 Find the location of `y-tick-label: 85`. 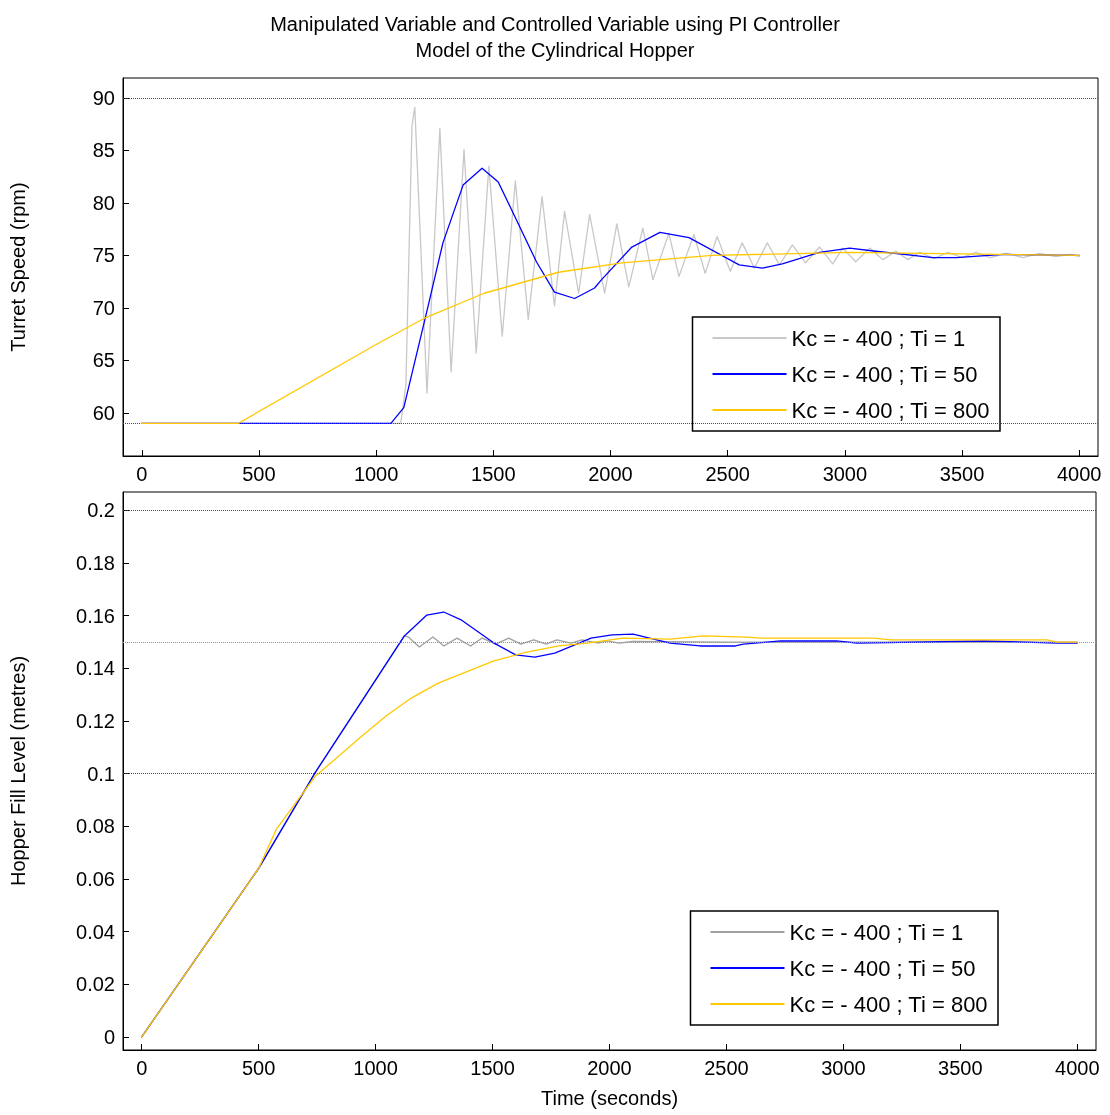

y-tick-label: 85 is located at coordinates (103, 150).